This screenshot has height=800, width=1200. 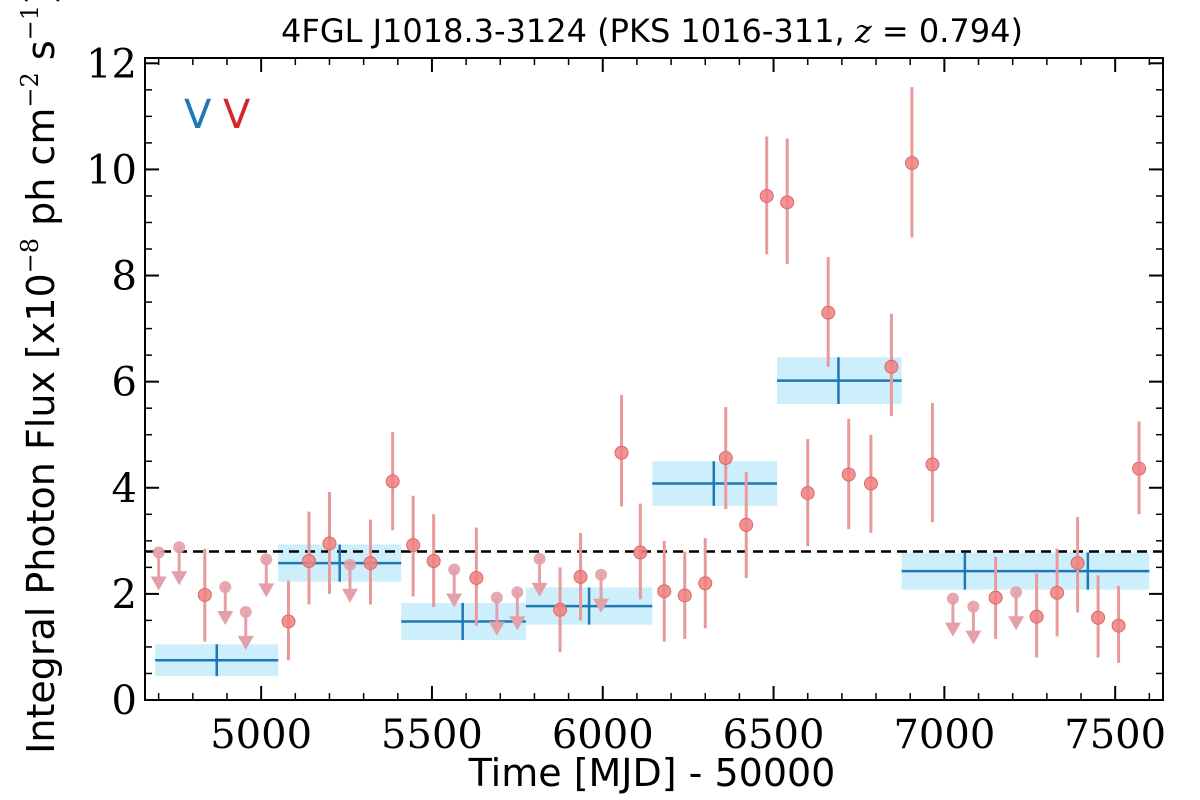 What do you see at coordinates (863, 31) in the screenshot?
I see `title-part-2: z` at bounding box center [863, 31].